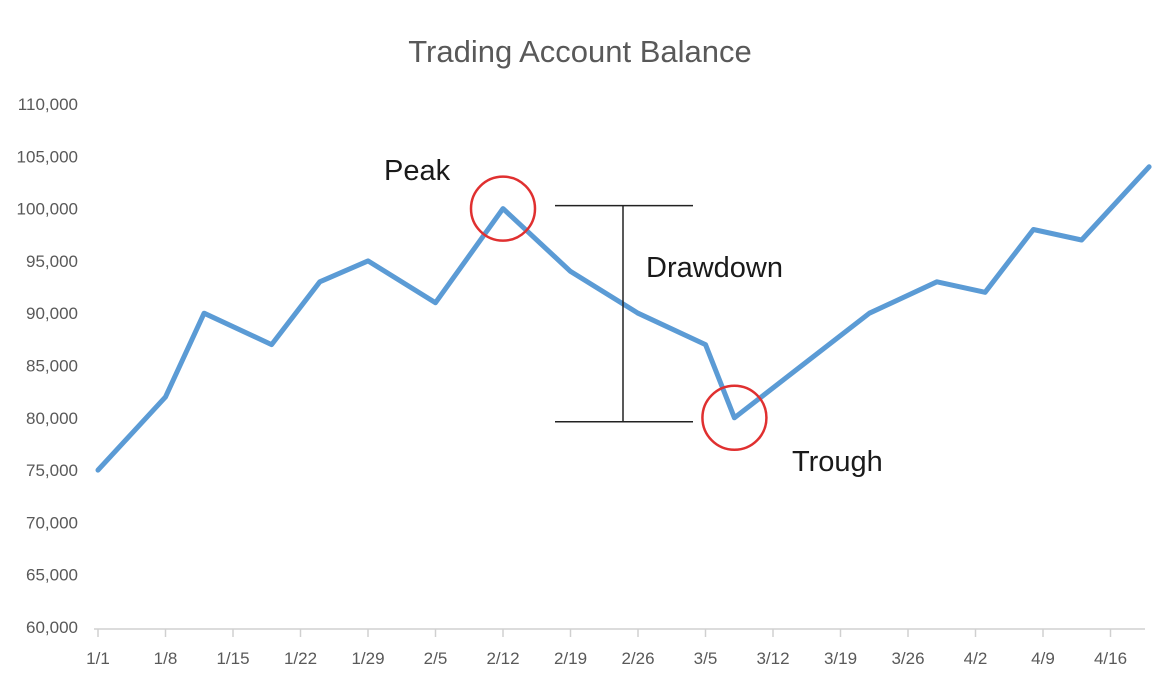 The height and width of the screenshot is (676, 1165). I want to click on x-tick-label: 3/12, so click(772, 658).